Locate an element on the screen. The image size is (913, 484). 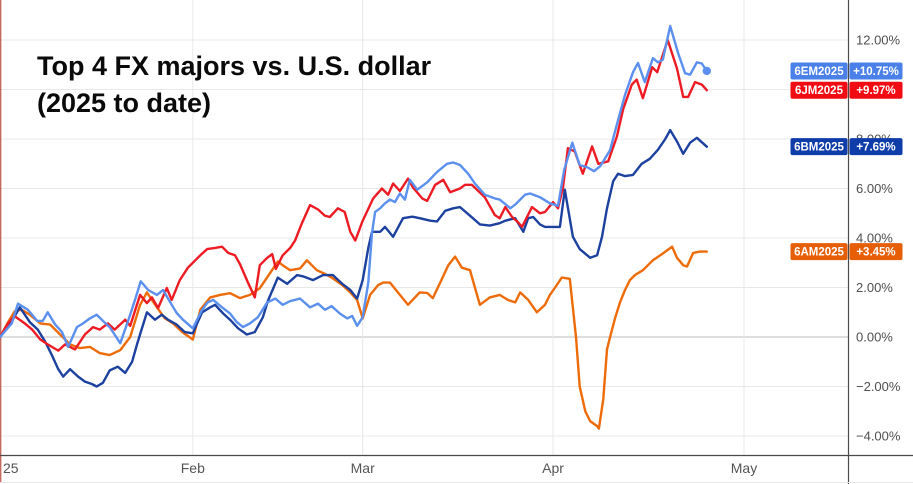
ticker-chip-6EM2025 is located at coordinates (819, 71).